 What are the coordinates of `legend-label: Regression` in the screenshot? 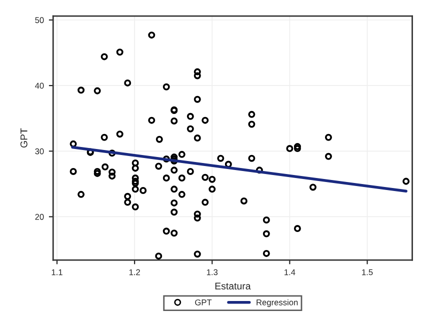 It's located at (277, 303).